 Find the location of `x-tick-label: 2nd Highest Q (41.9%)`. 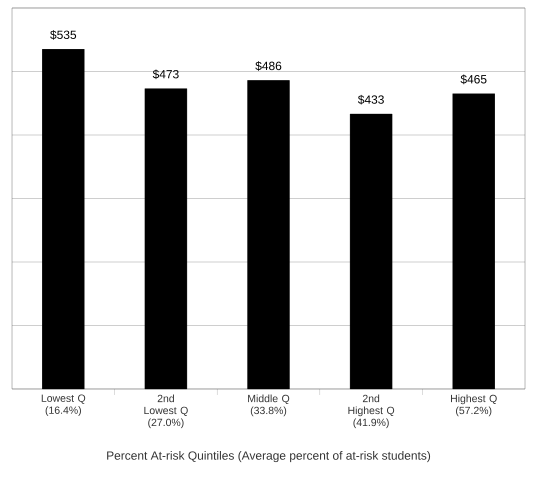

x-tick-label: 2nd Highest Q (41.9%) is located at coordinates (371, 411).